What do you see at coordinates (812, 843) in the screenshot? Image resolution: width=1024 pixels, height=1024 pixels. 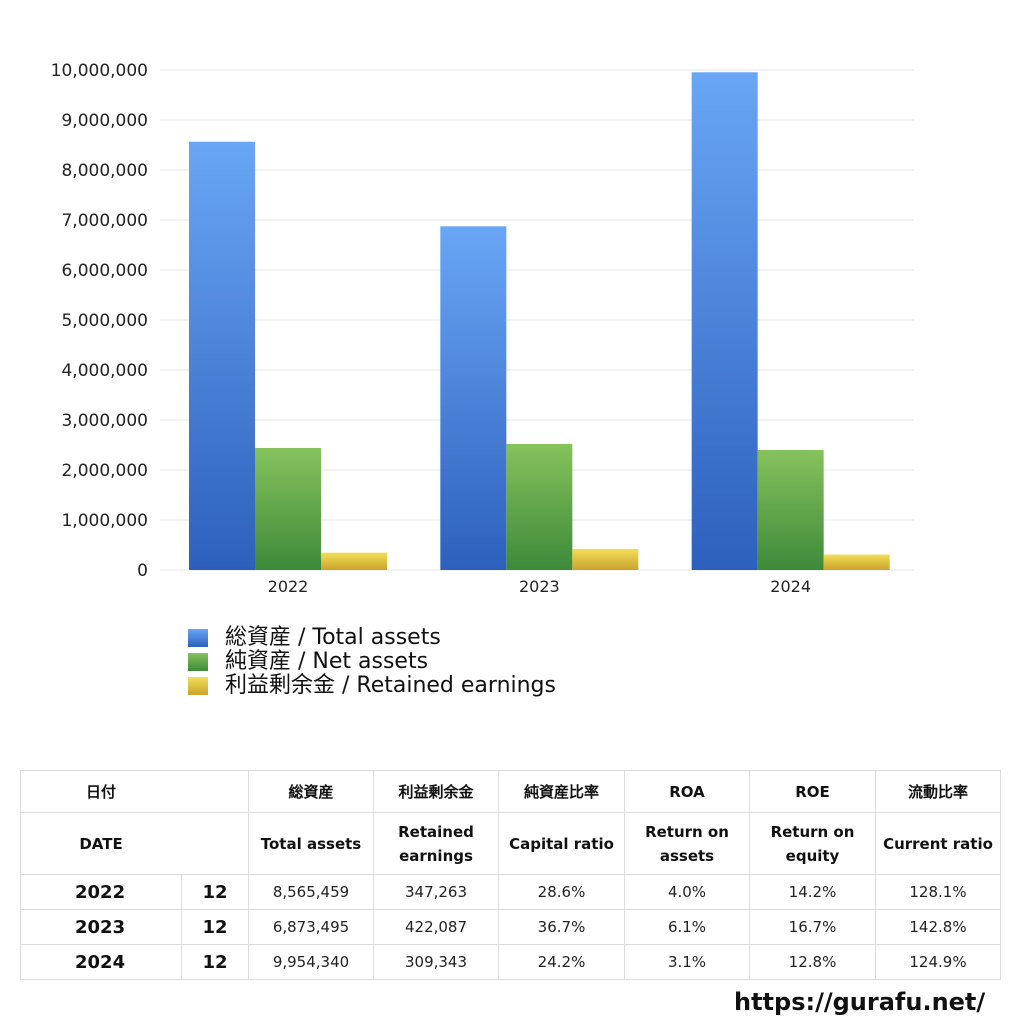 I see `header-roe-en: Return on equity` at bounding box center [812, 843].